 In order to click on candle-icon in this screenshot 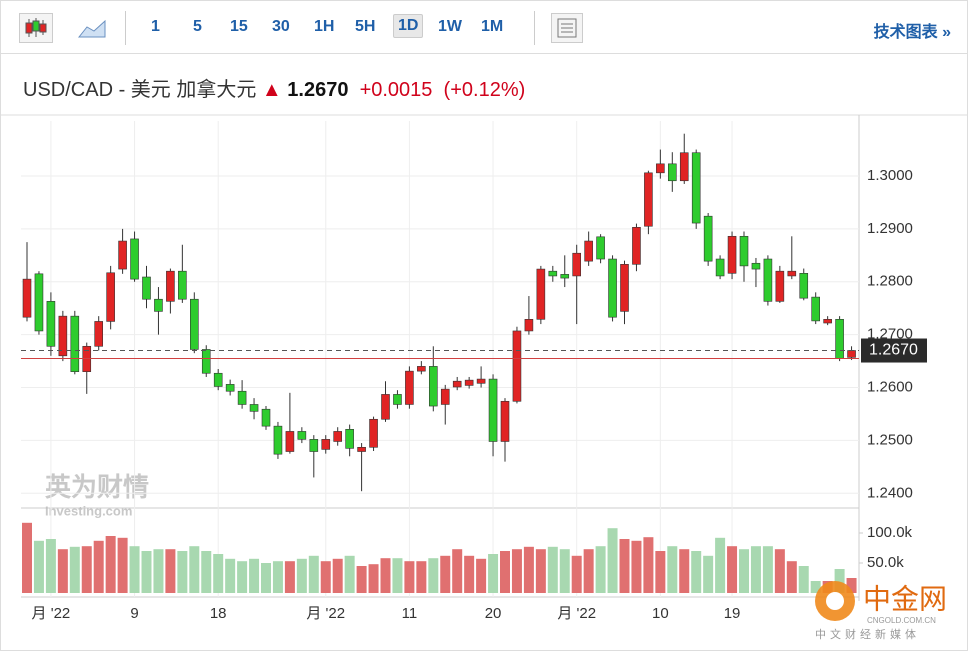, I will do `click(36, 28)`.